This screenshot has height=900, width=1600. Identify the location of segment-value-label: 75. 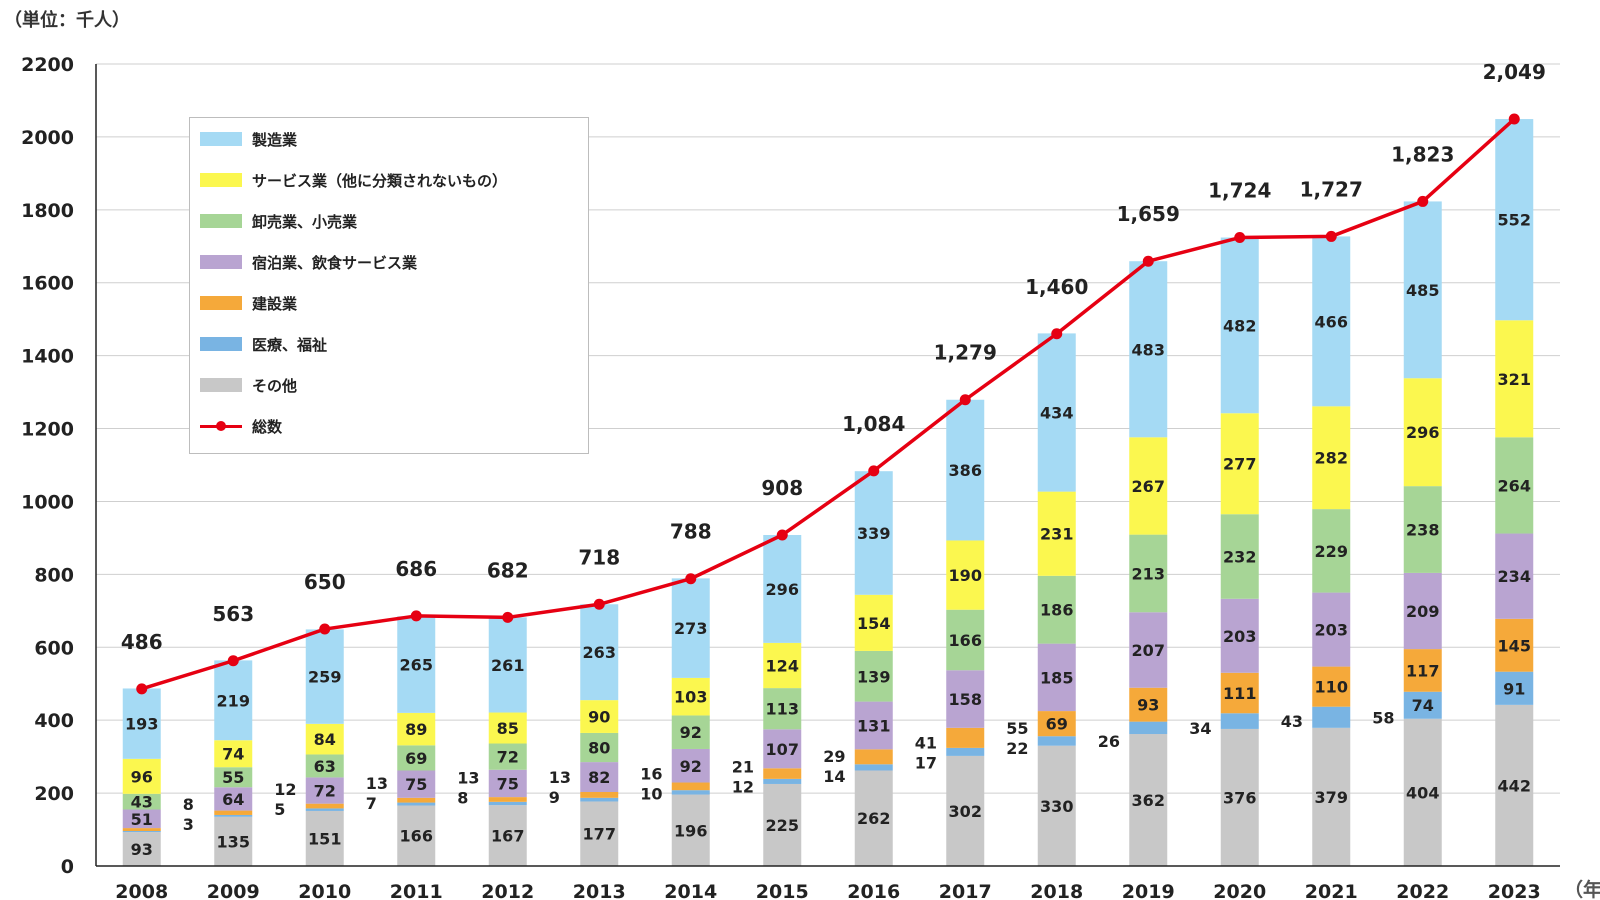
(416, 784).